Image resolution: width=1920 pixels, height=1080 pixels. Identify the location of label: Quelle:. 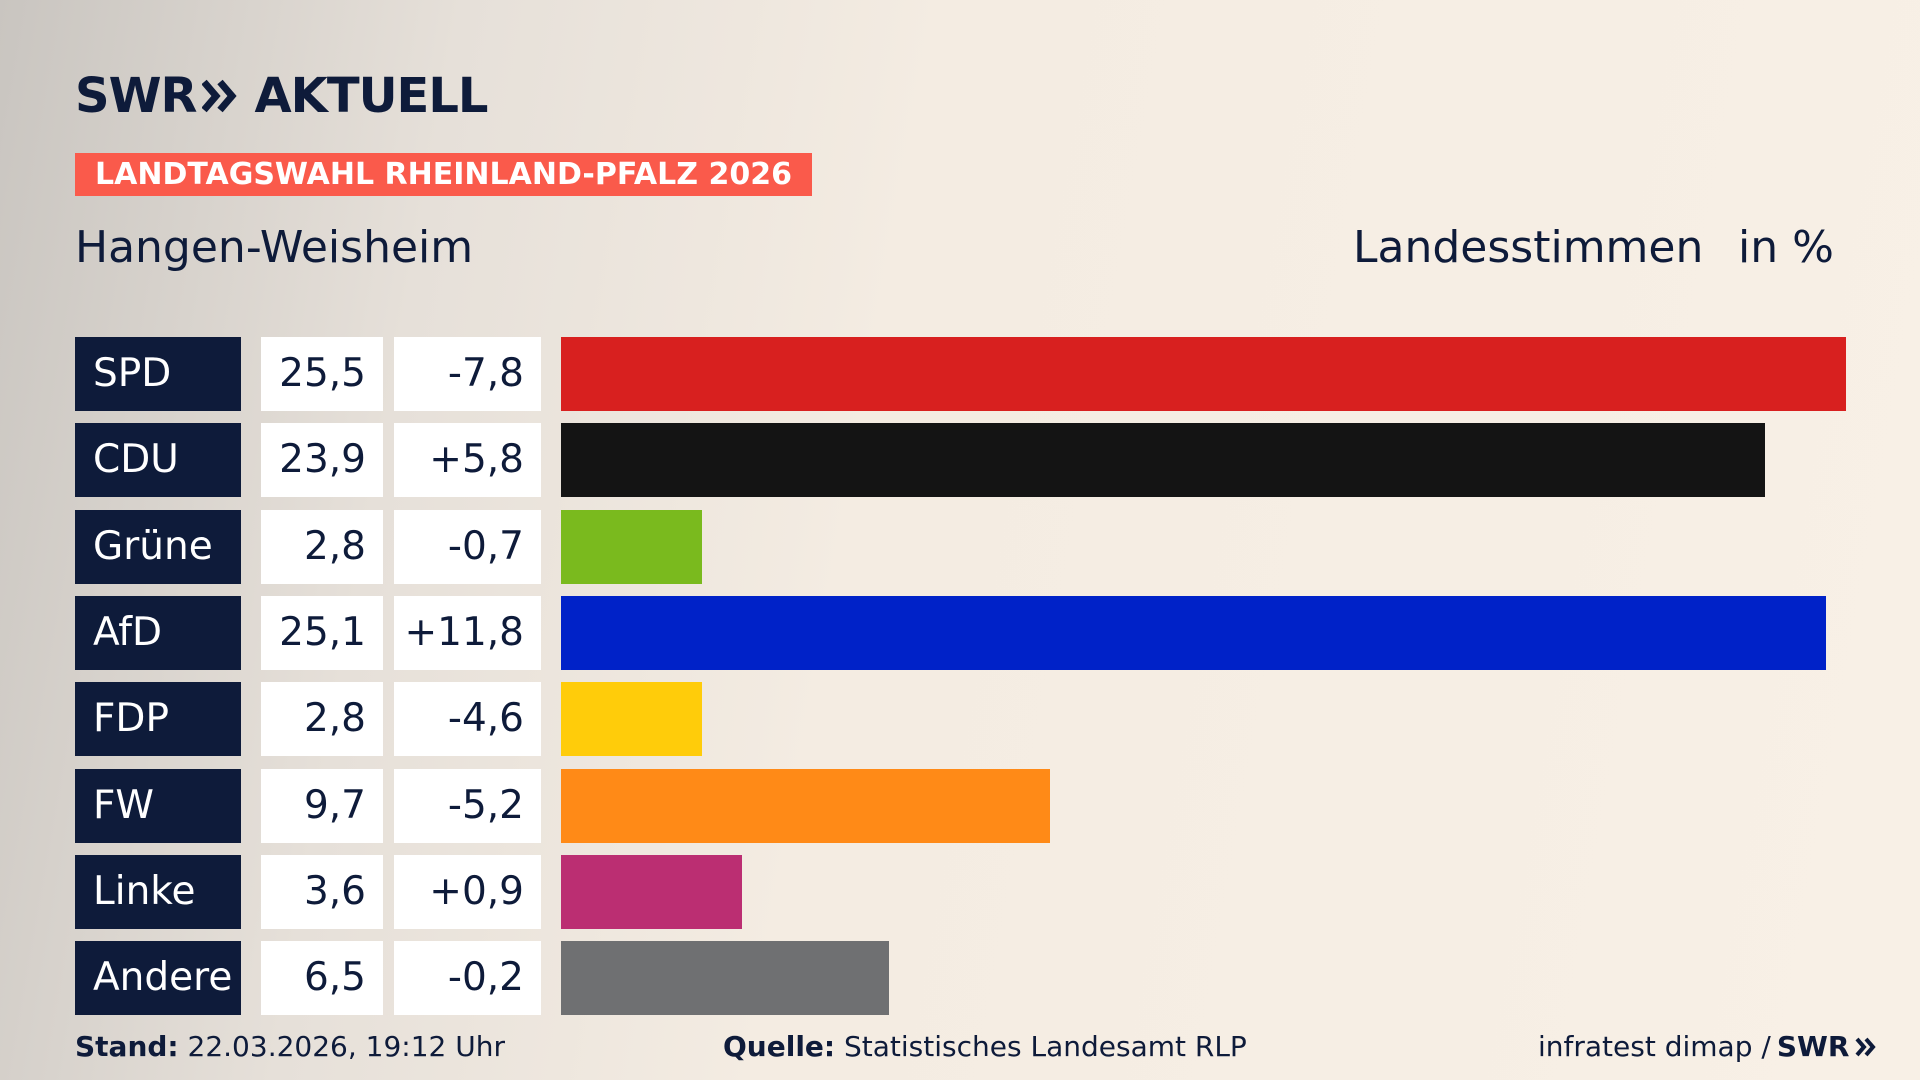
(779, 1046).